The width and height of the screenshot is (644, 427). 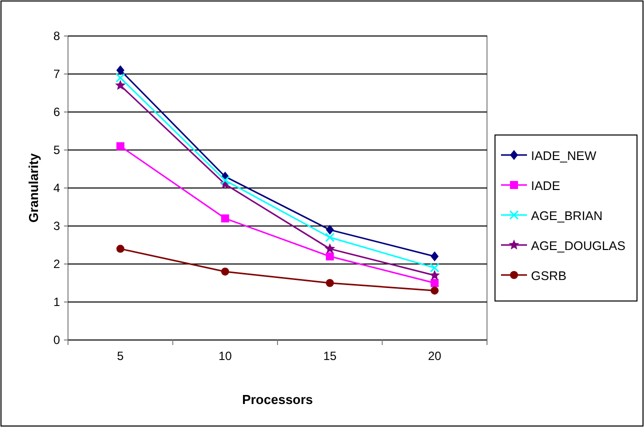 What do you see at coordinates (225, 356) in the screenshot?
I see `x-tick-label: 10` at bounding box center [225, 356].